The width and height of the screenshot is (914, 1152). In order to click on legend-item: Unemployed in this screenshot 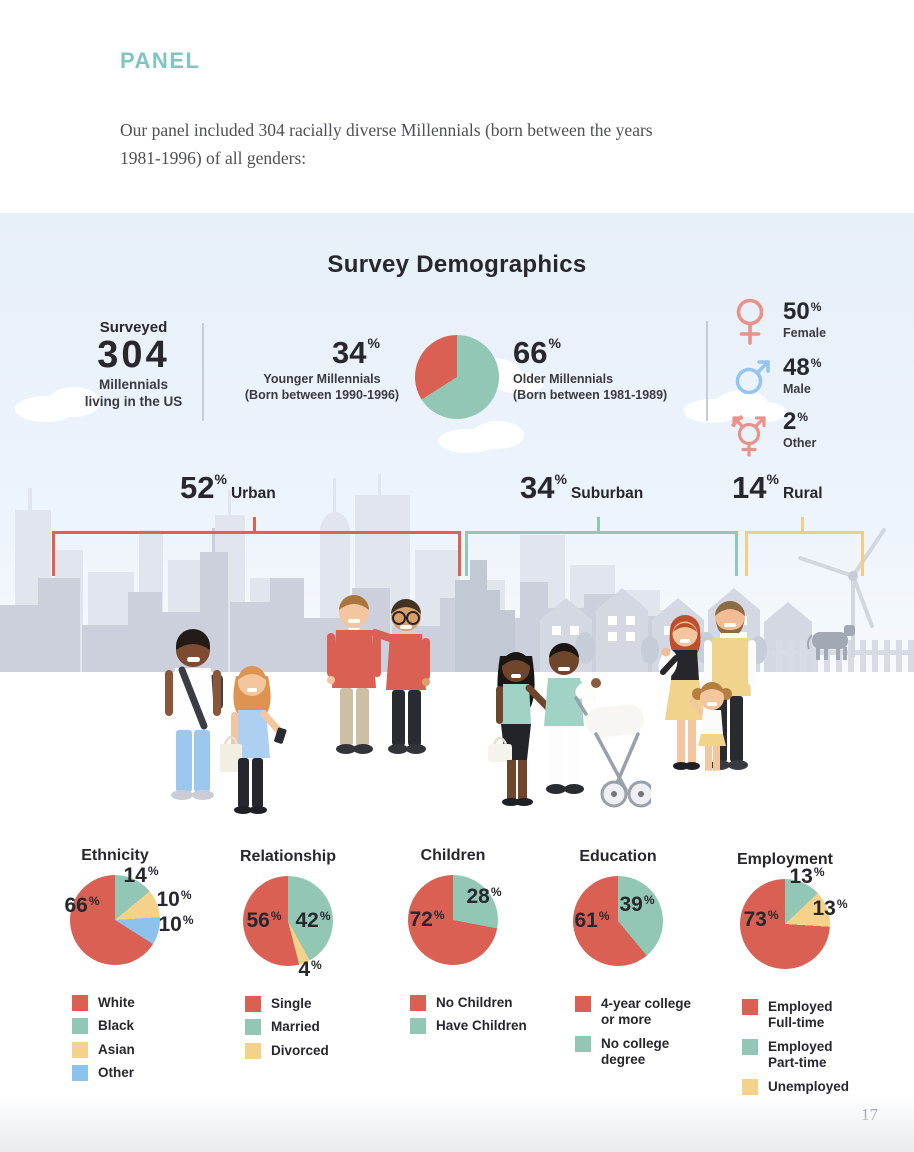, I will do `click(827, 1086)`.